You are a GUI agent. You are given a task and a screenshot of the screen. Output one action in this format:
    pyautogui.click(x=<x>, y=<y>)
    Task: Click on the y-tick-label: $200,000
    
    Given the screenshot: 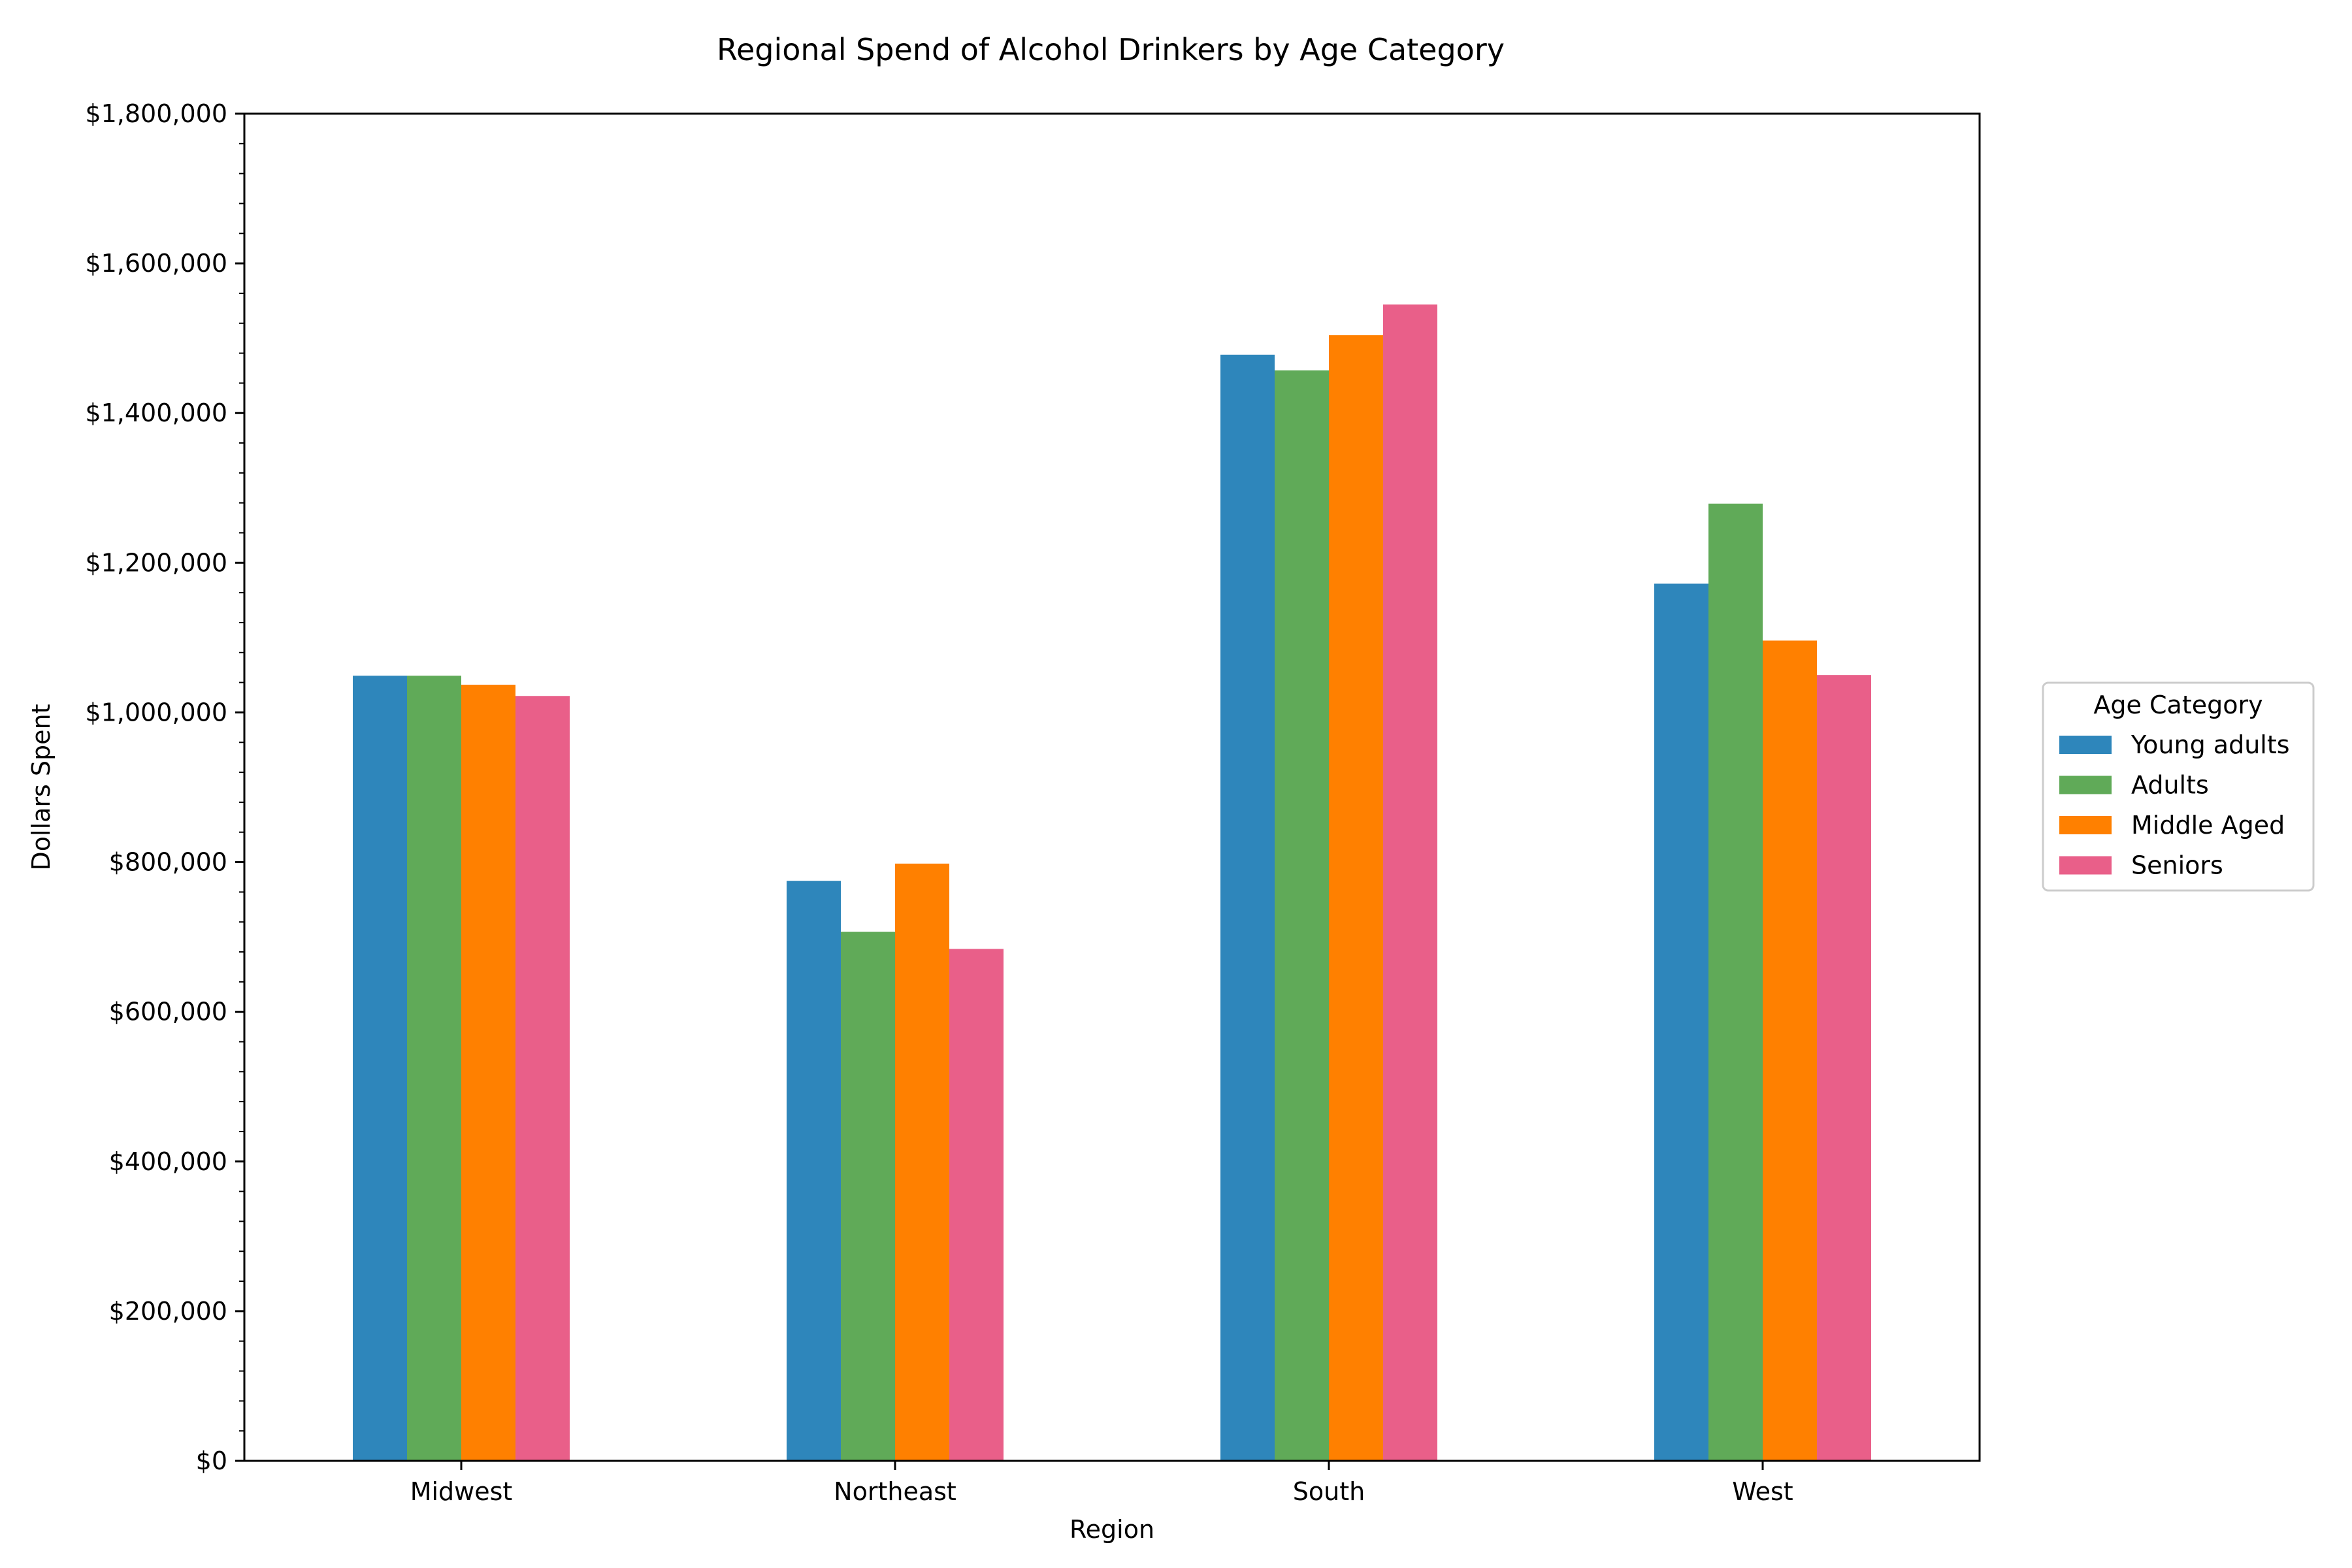 What is the action you would take?
    pyautogui.click(x=168, y=1311)
    